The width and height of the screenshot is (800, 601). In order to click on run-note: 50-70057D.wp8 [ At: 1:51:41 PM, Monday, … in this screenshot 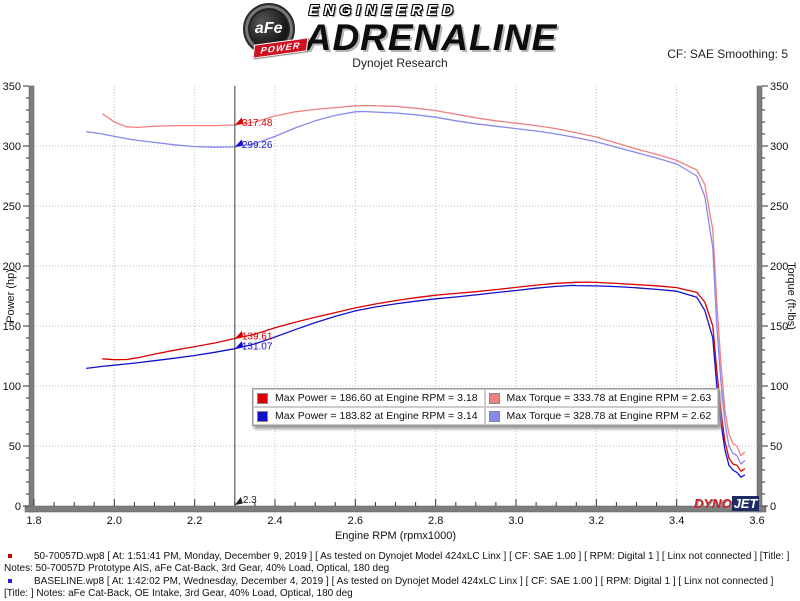, I will do `click(400, 563)`.